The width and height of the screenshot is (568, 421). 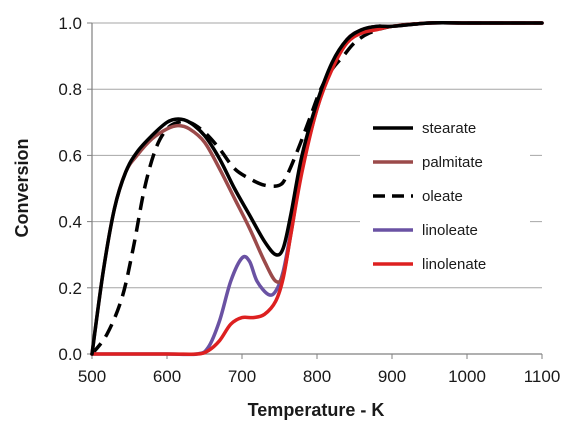 I want to click on x-tick-label: 600, so click(x=167, y=376).